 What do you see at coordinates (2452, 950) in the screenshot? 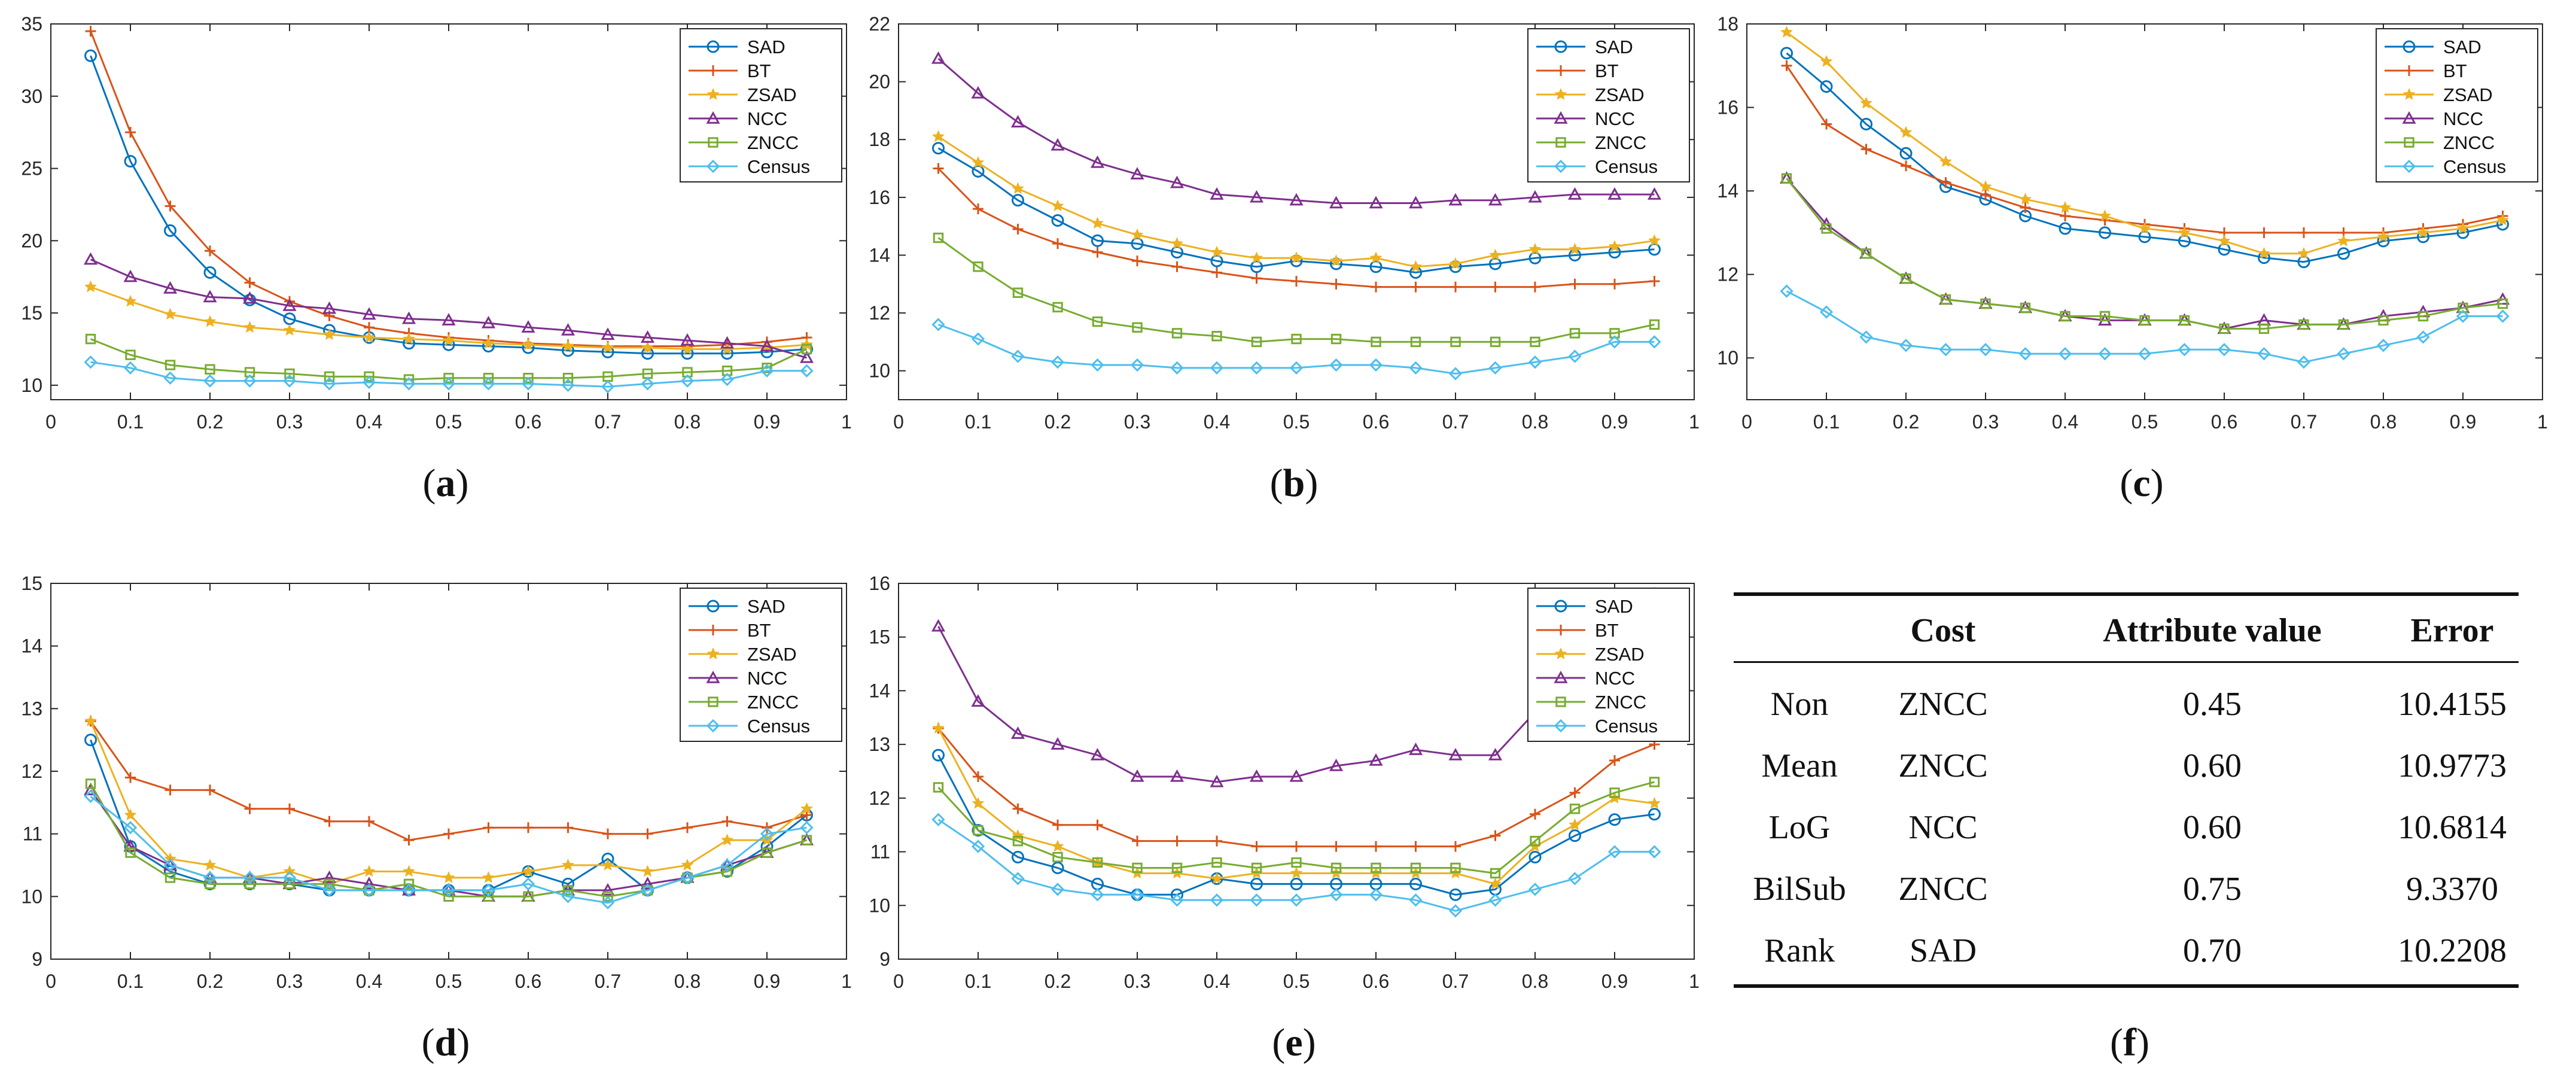
I see `table-cell-error: 10.2208` at bounding box center [2452, 950].